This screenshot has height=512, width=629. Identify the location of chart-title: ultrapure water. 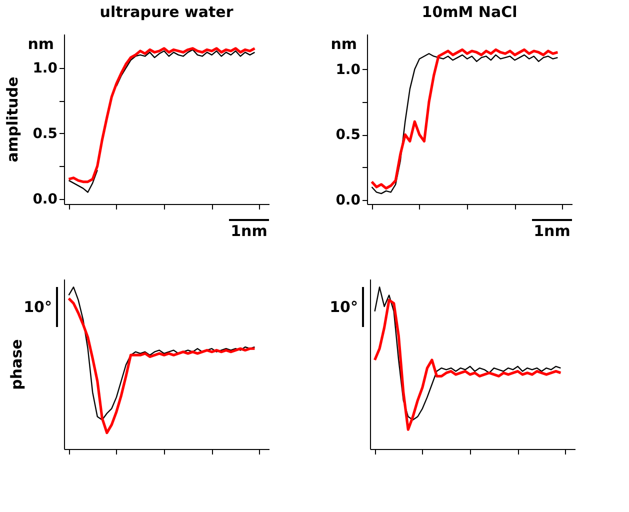
(167, 12).